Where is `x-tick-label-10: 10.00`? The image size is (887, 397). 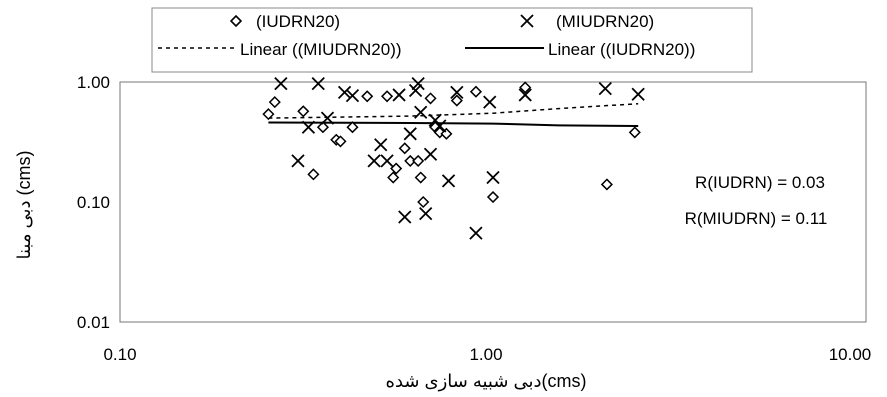 x-tick-label-10: 10.00 is located at coordinates (850, 354).